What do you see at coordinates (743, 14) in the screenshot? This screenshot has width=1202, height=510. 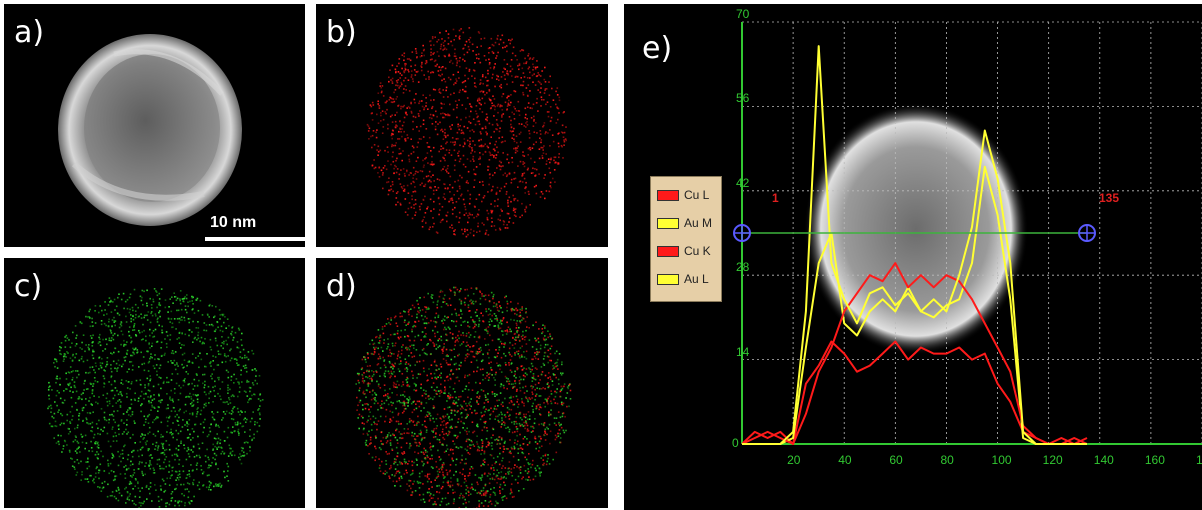 I see `y-tick-label: 70` at bounding box center [743, 14].